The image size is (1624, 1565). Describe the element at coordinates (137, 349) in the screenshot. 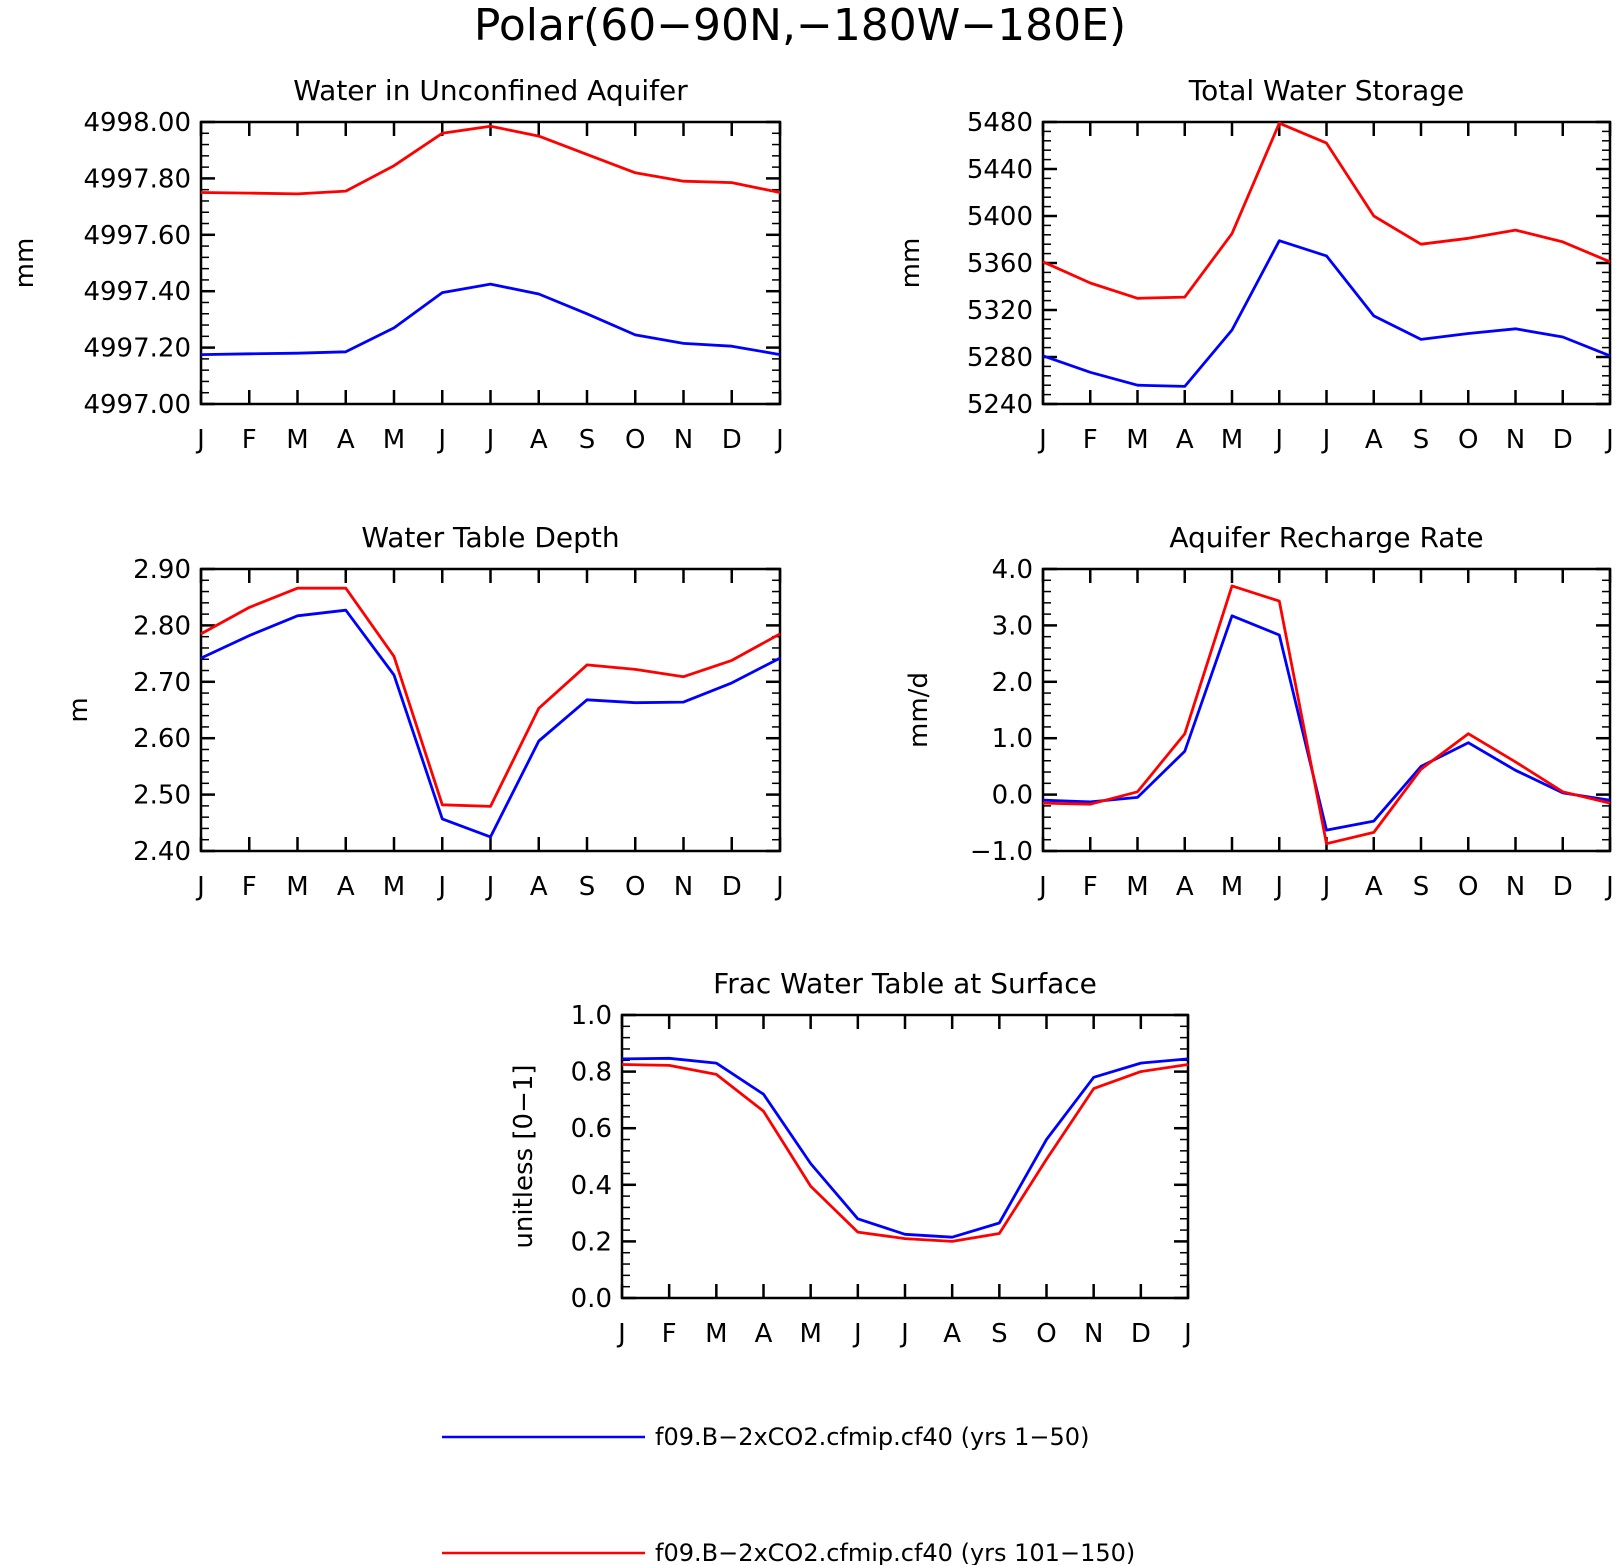

I see `y-tick-label: 4997.20` at that location.